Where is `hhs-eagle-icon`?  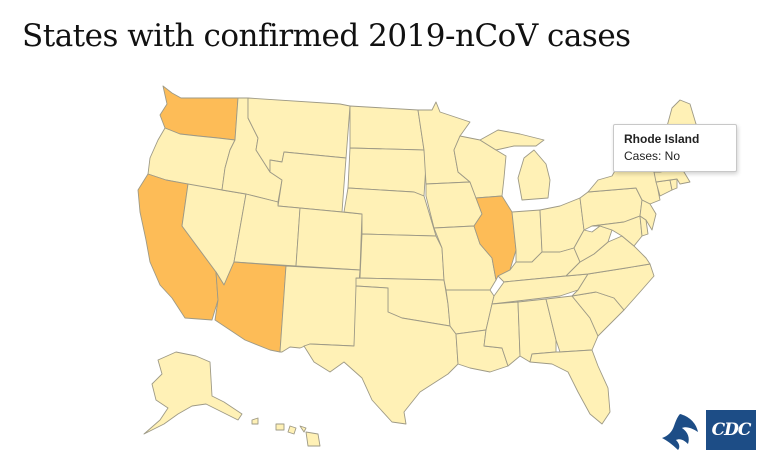
hhs-eagle-icon is located at coordinates (680, 432).